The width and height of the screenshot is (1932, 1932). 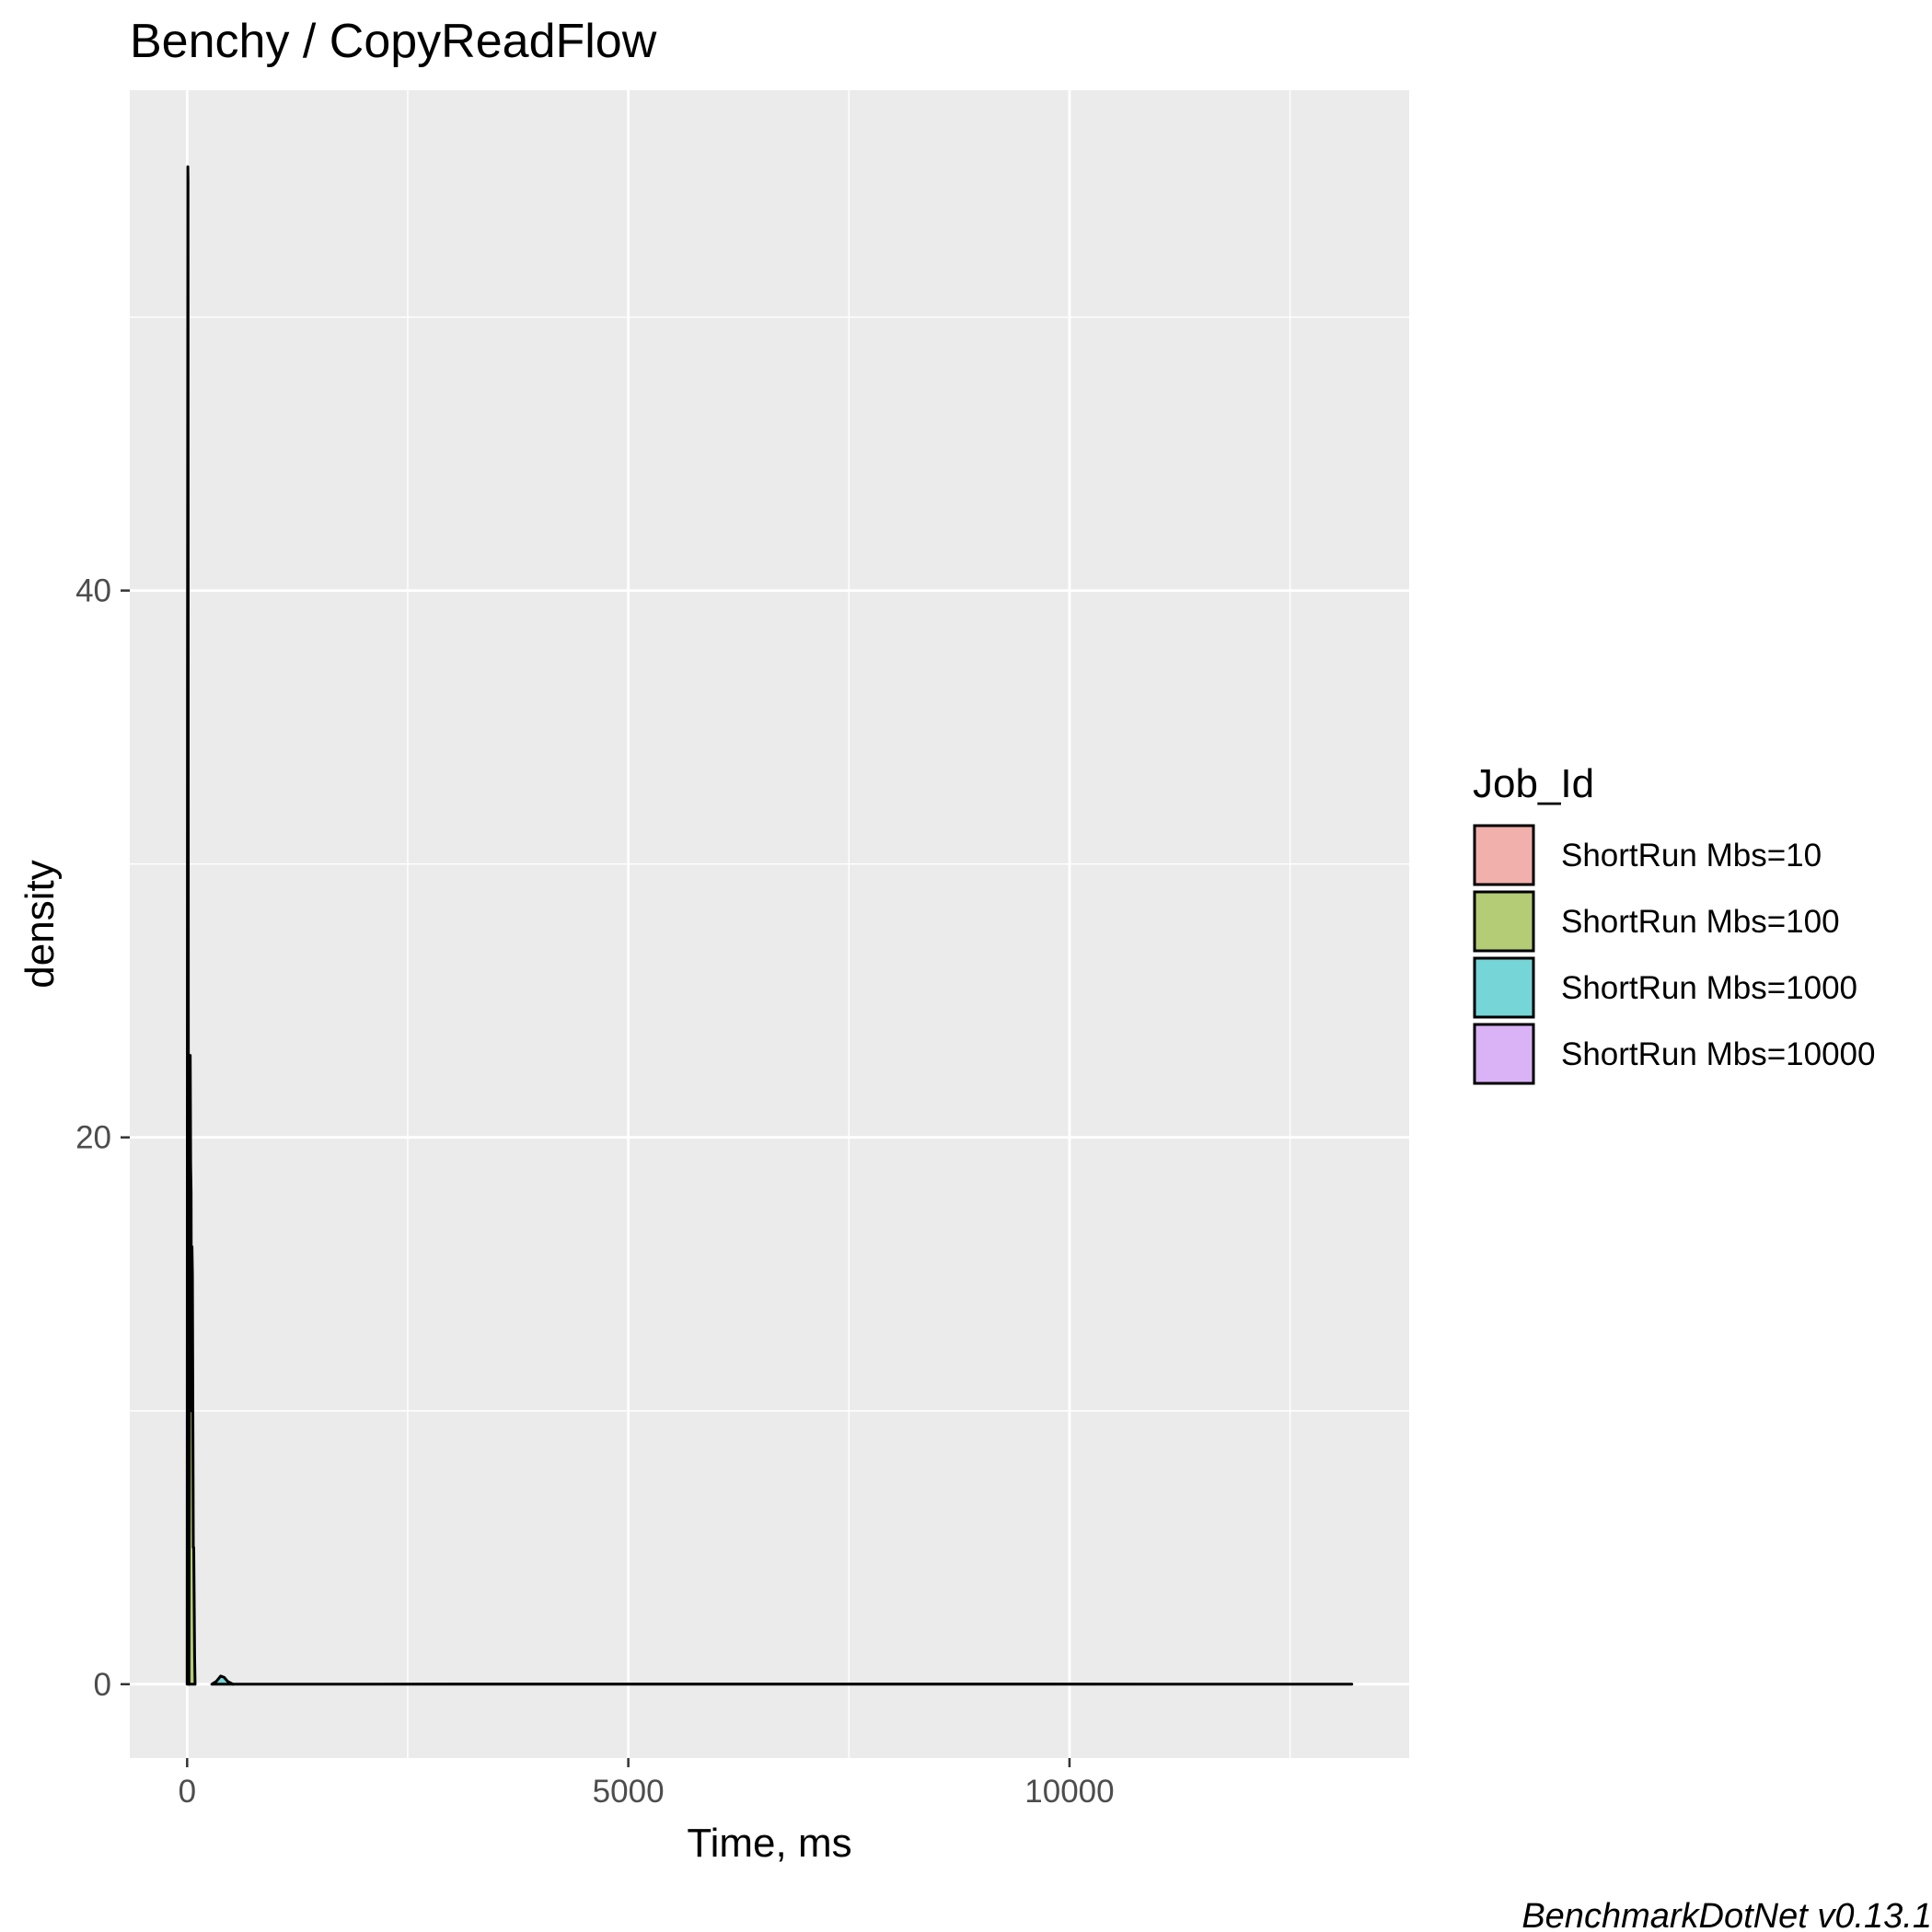 What do you see at coordinates (188, 1792) in the screenshot?
I see `x-tick-label: 0` at bounding box center [188, 1792].